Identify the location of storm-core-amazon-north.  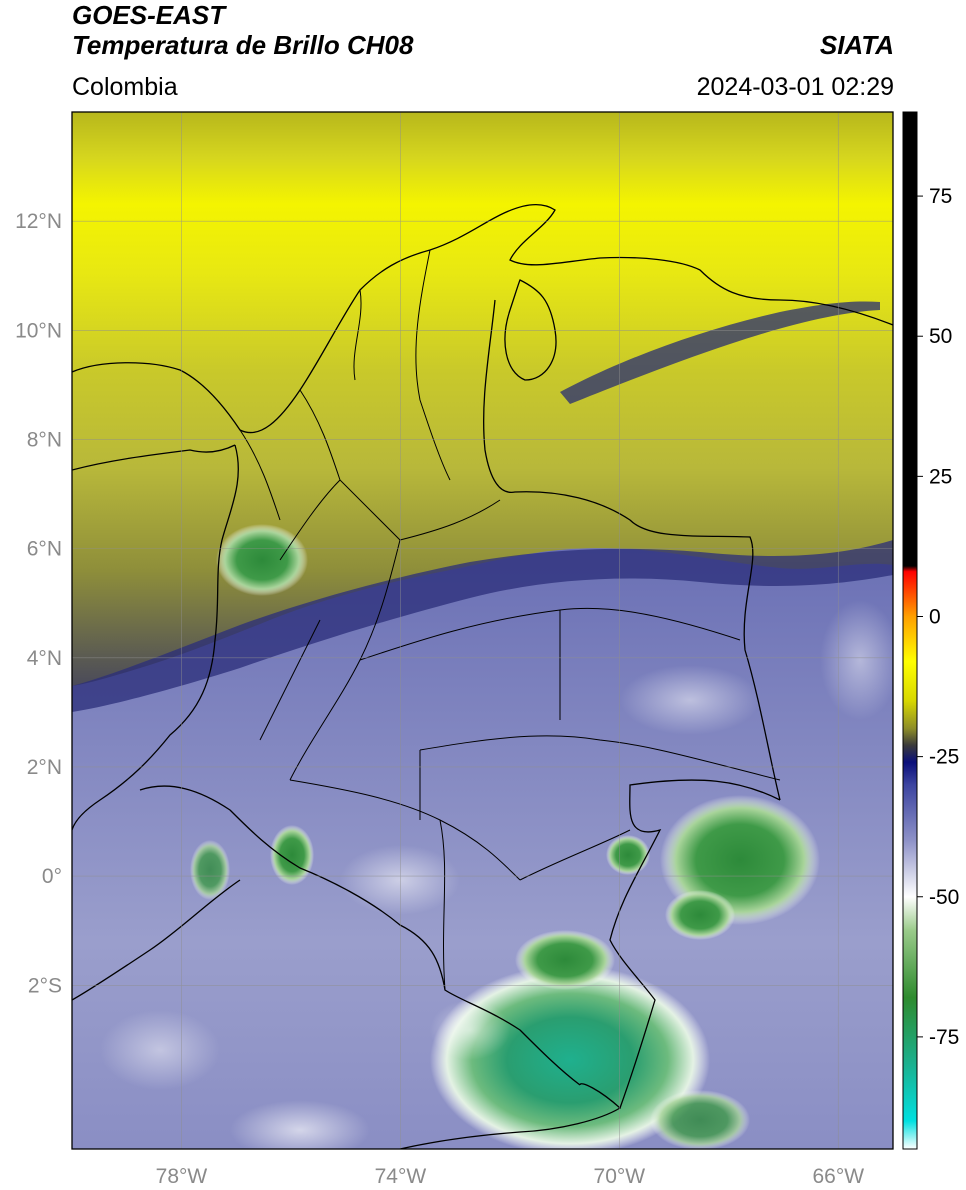
(565, 960).